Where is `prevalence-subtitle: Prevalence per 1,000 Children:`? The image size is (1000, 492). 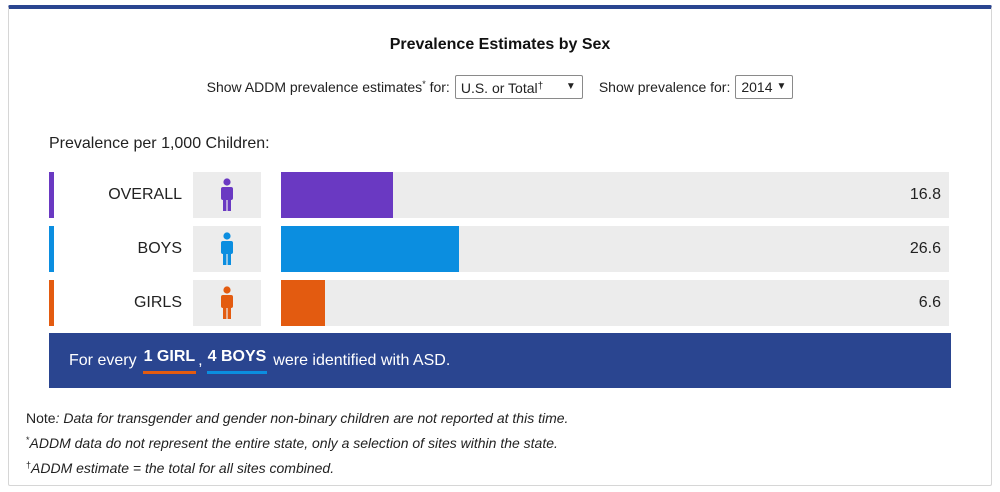
prevalence-subtitle: Prevalence per 1,000 Children: is located at coordinates (159, 143).